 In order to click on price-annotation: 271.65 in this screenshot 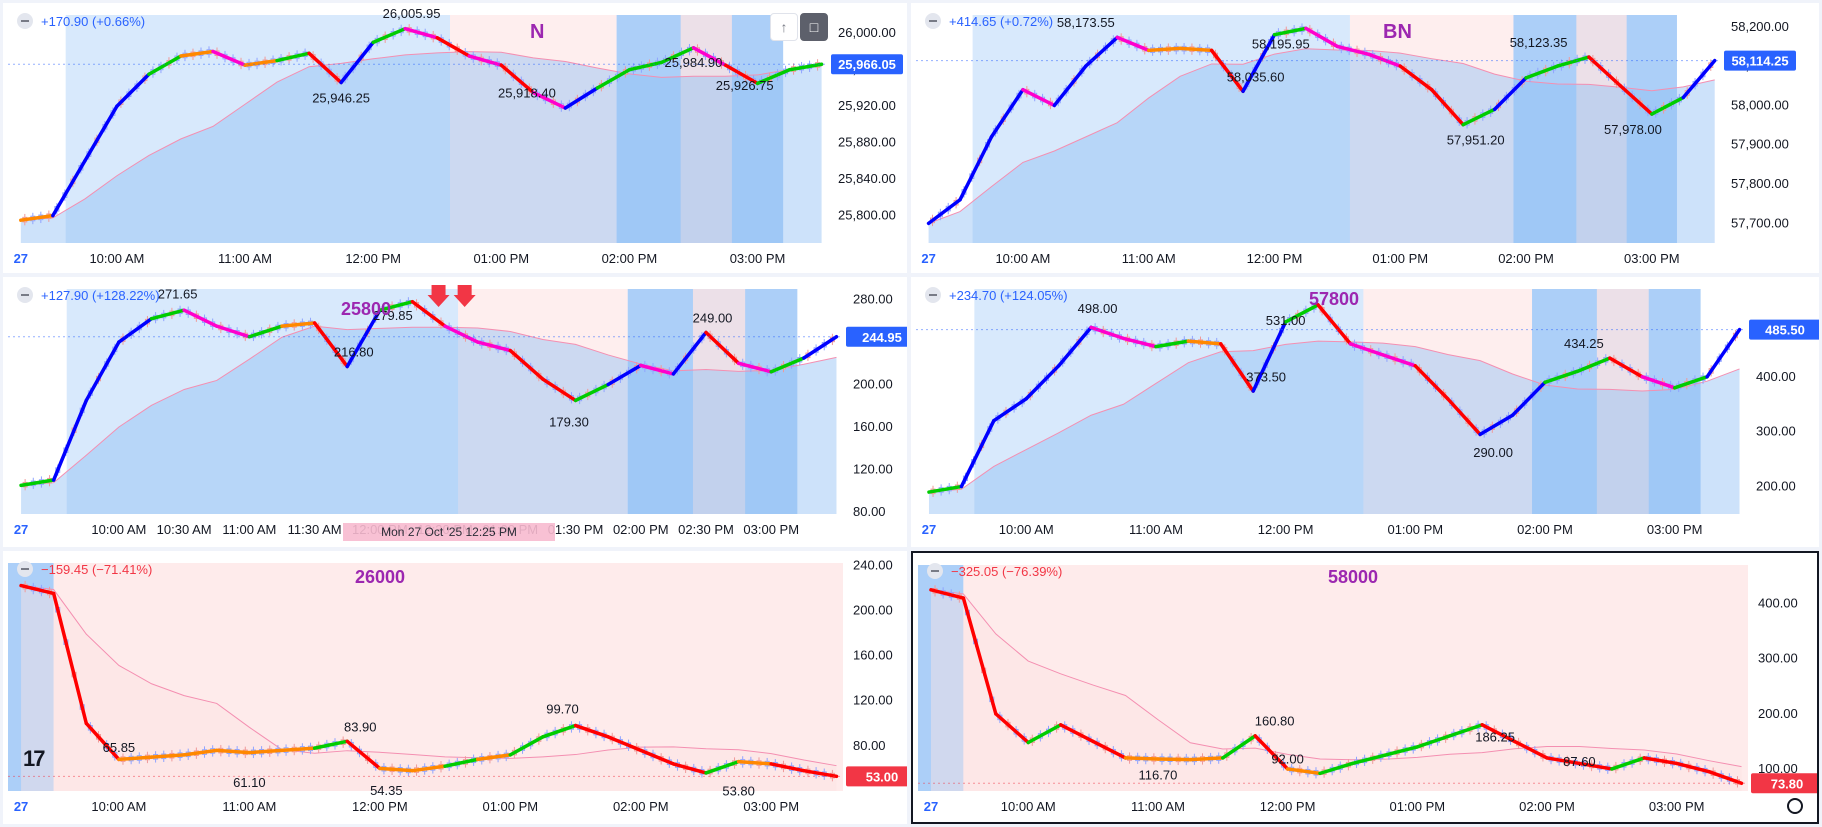, I will do `click(178, 293)`.